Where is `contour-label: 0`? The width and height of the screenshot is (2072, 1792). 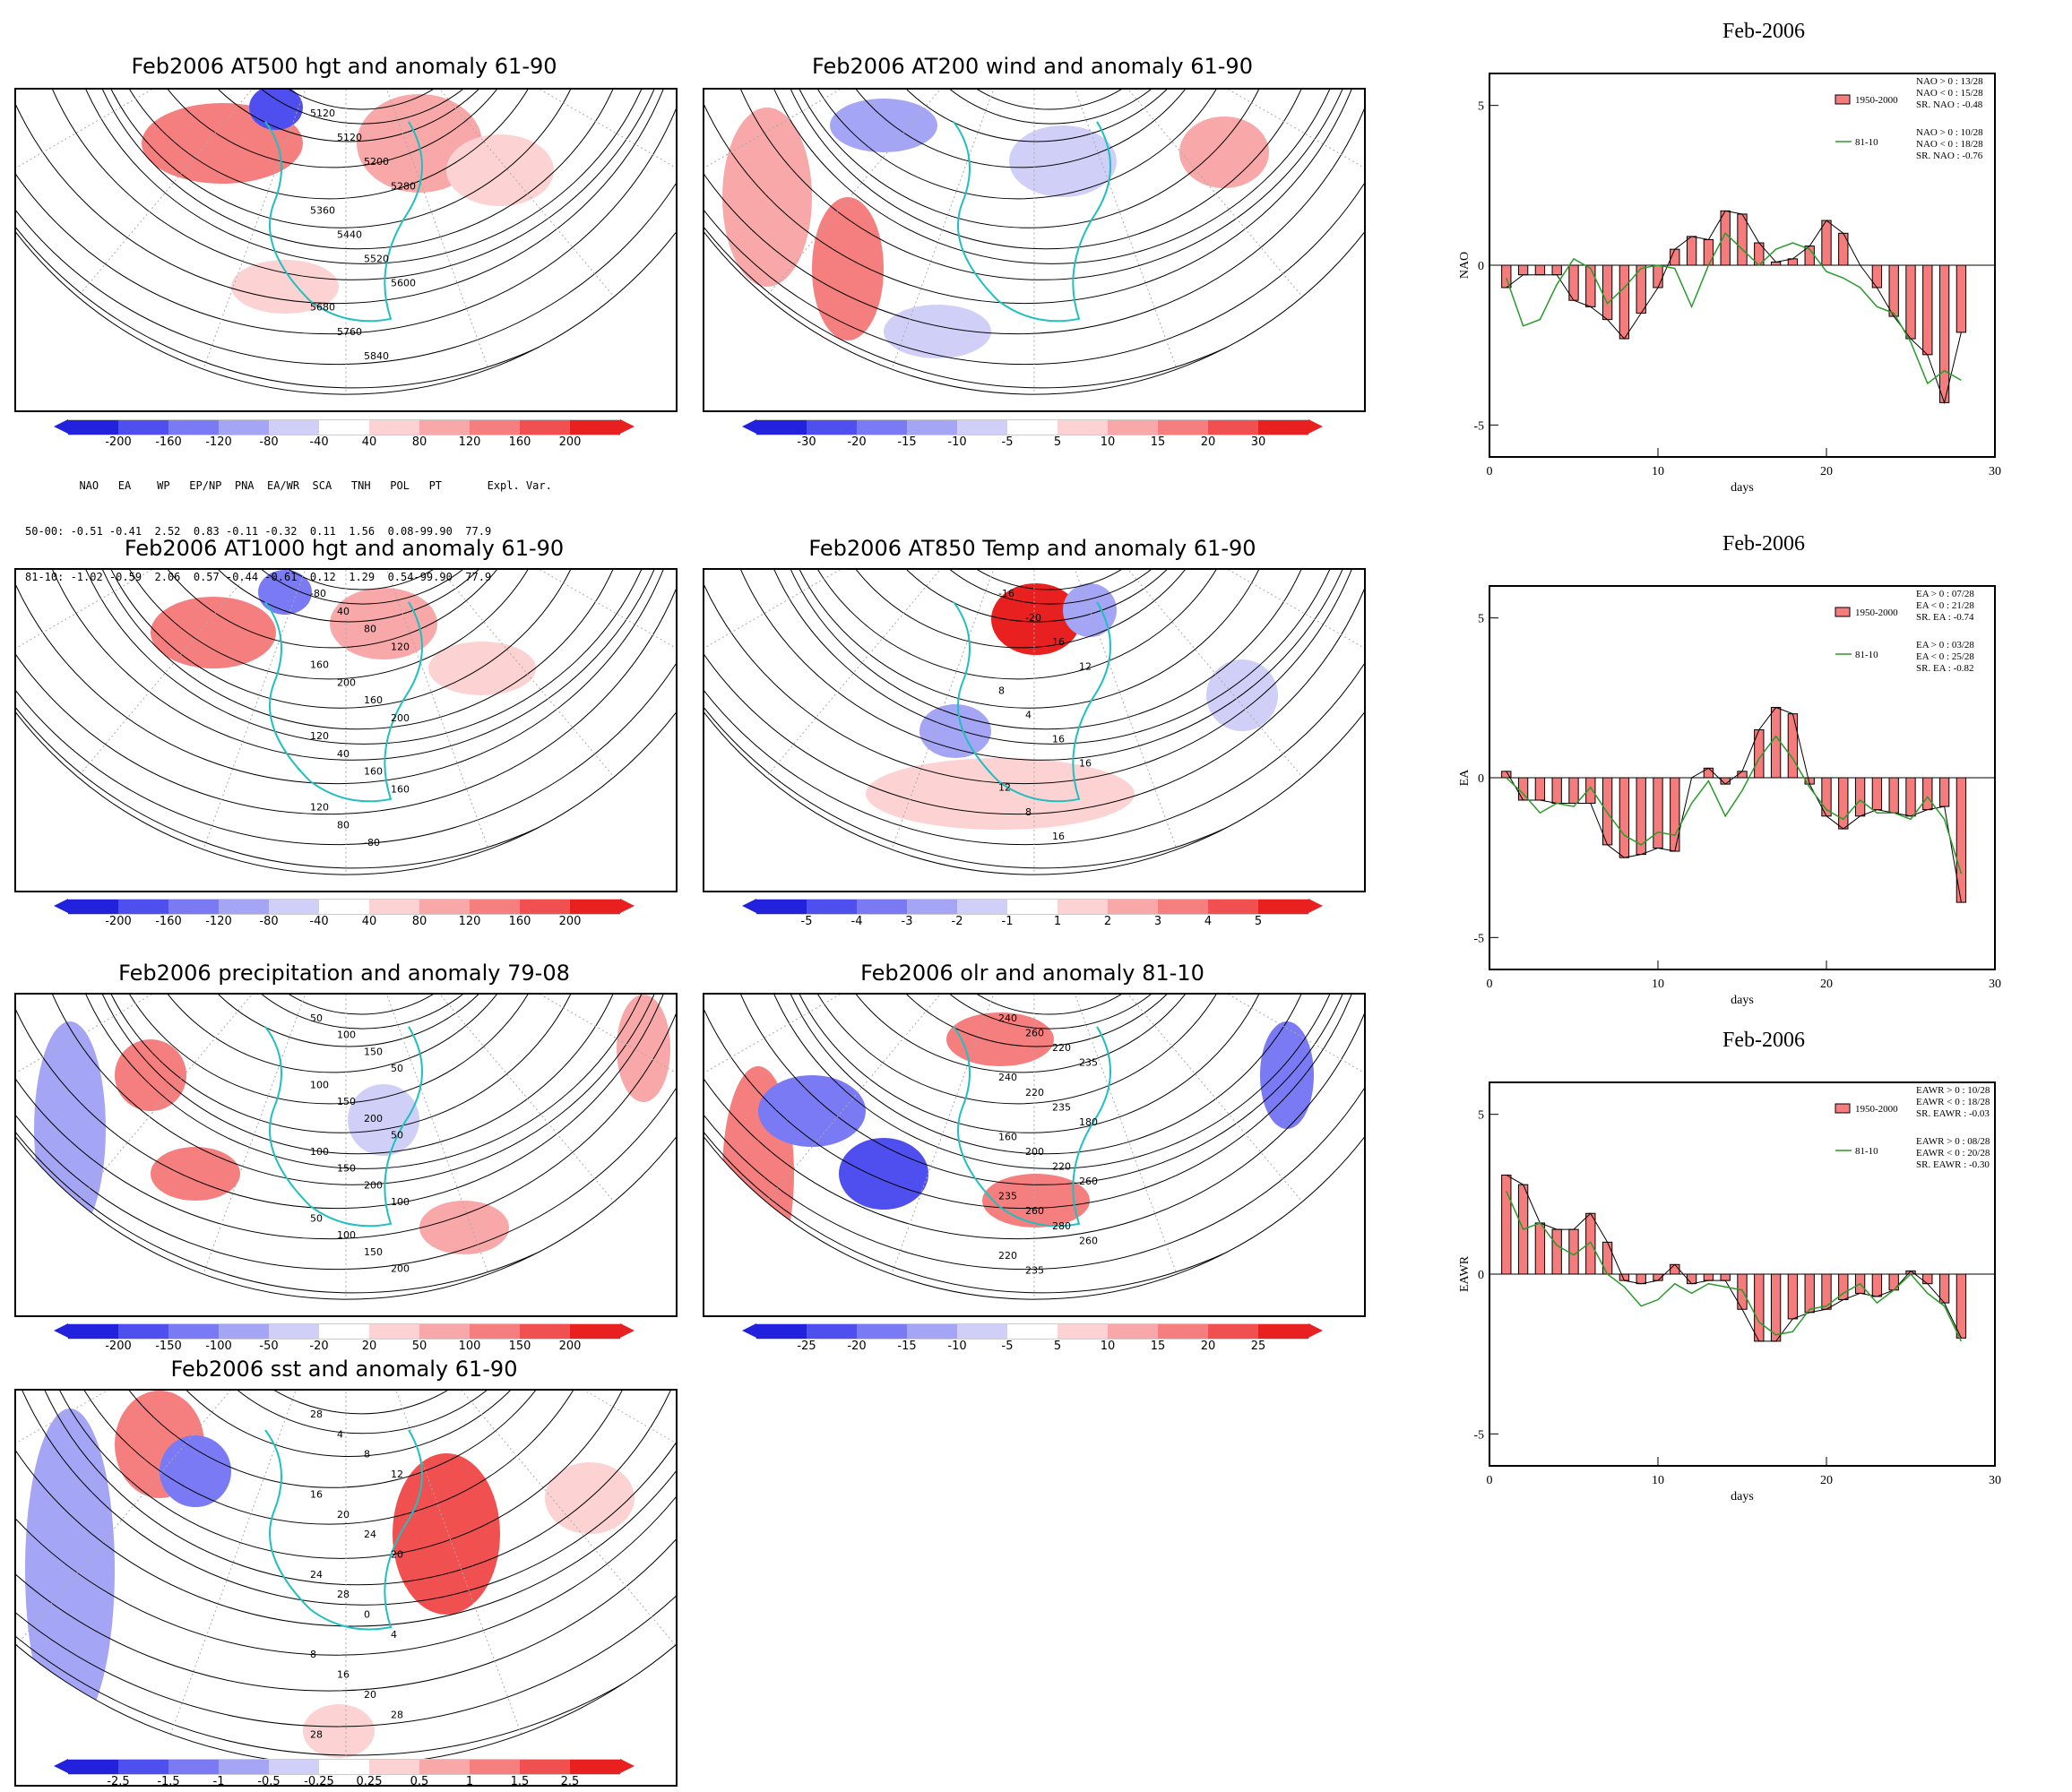
contour-label: 0 is located at coordinates (367, 1615).